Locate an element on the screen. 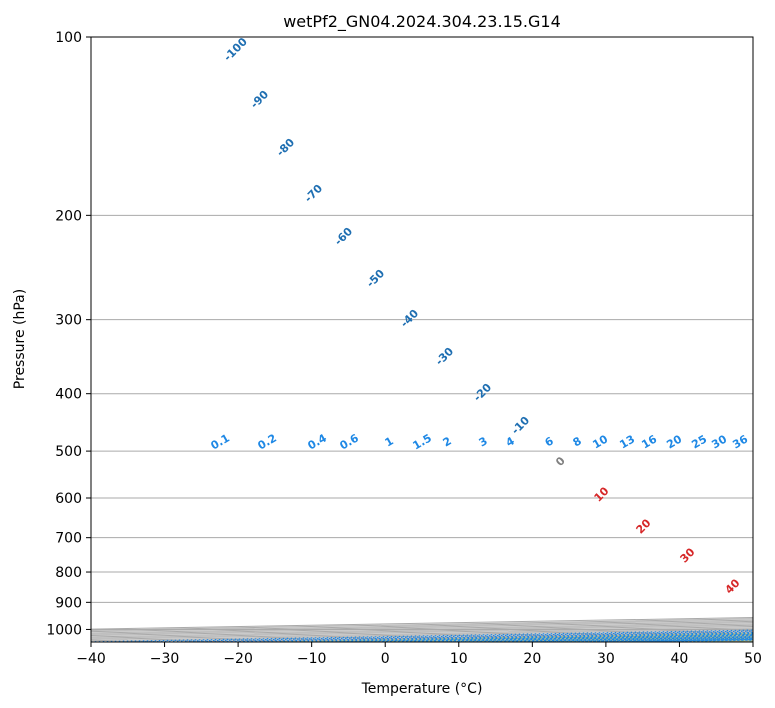 Image resolution: width=775 pixels, height=708 pixels. x-tick-label: −40 is located at coordinates (91, 659).